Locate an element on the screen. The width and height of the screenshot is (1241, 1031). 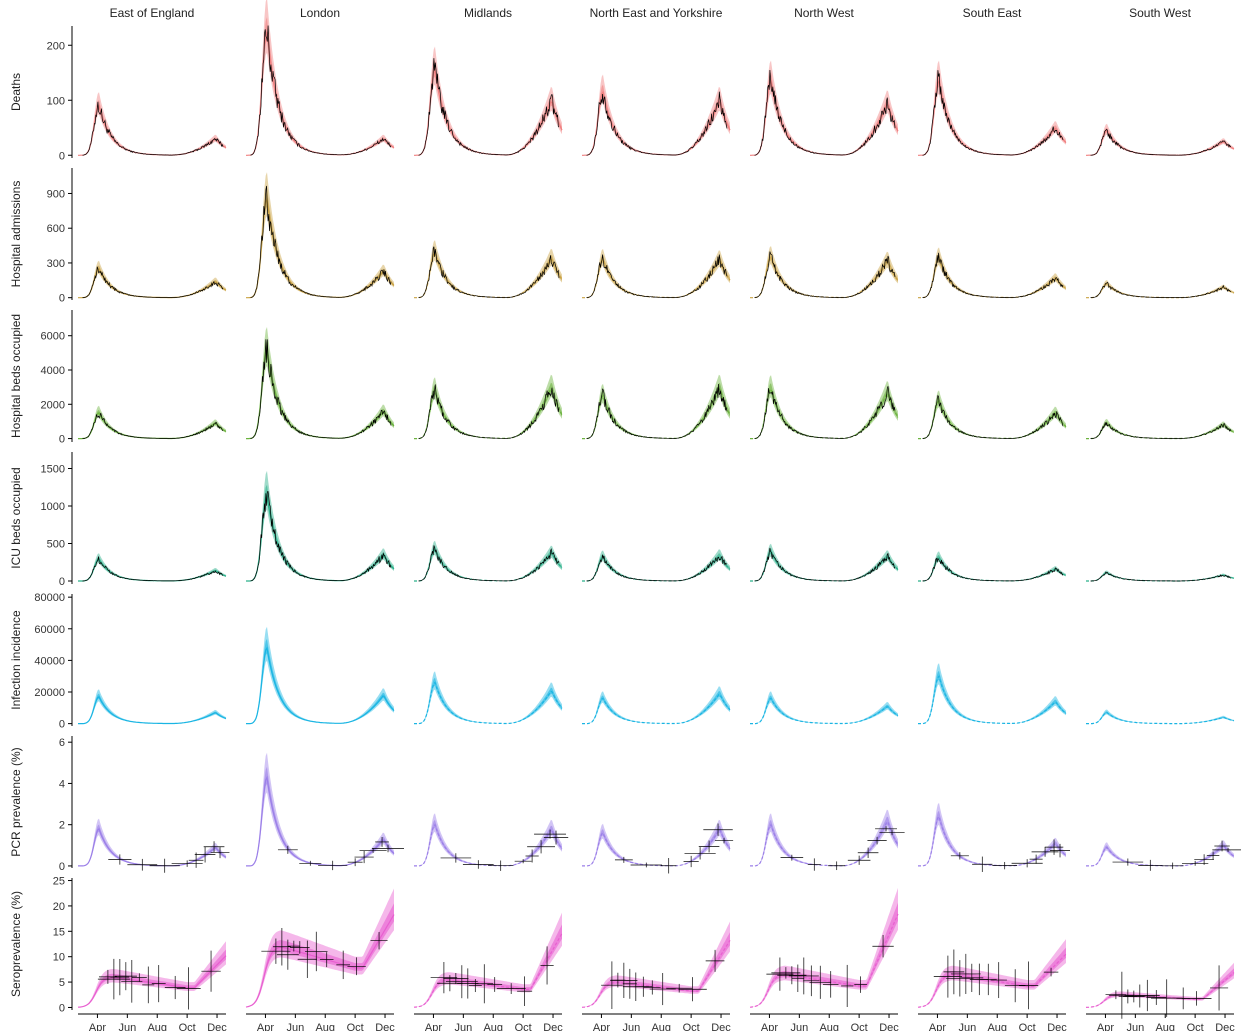
ytick-label-admissions: 300 is located at coordinates (56, 264).